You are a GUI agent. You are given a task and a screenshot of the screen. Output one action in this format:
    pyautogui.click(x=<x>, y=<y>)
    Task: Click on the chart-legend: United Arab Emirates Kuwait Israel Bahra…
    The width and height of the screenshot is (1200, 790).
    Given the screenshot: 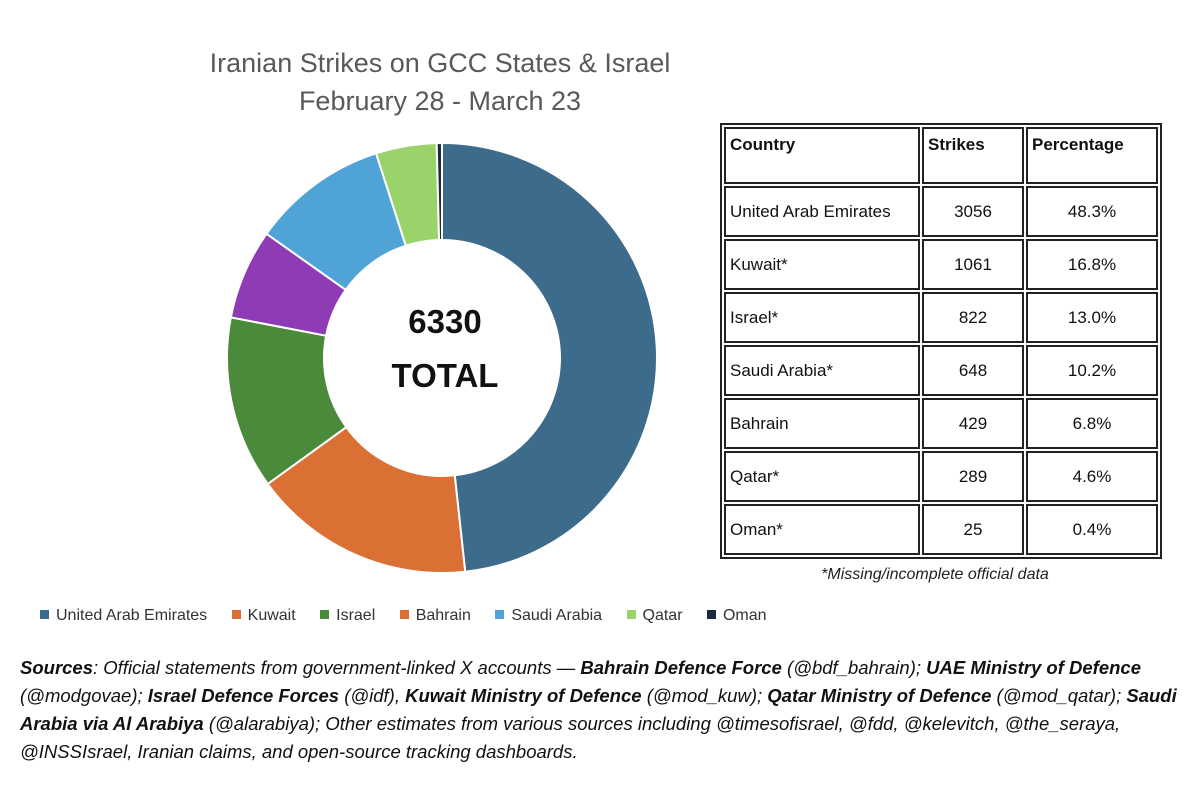 What is the action you would take?
    pyautogui.click(x=413, y=616)
    